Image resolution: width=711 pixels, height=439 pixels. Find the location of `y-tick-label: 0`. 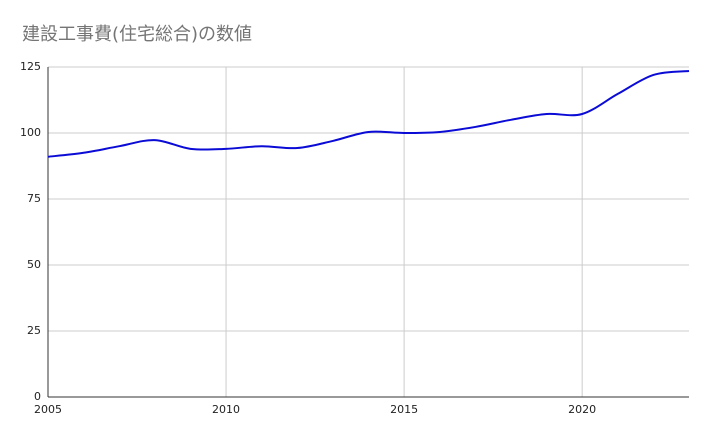

y-tick-label: 0 is located at coordinates (37, 396).